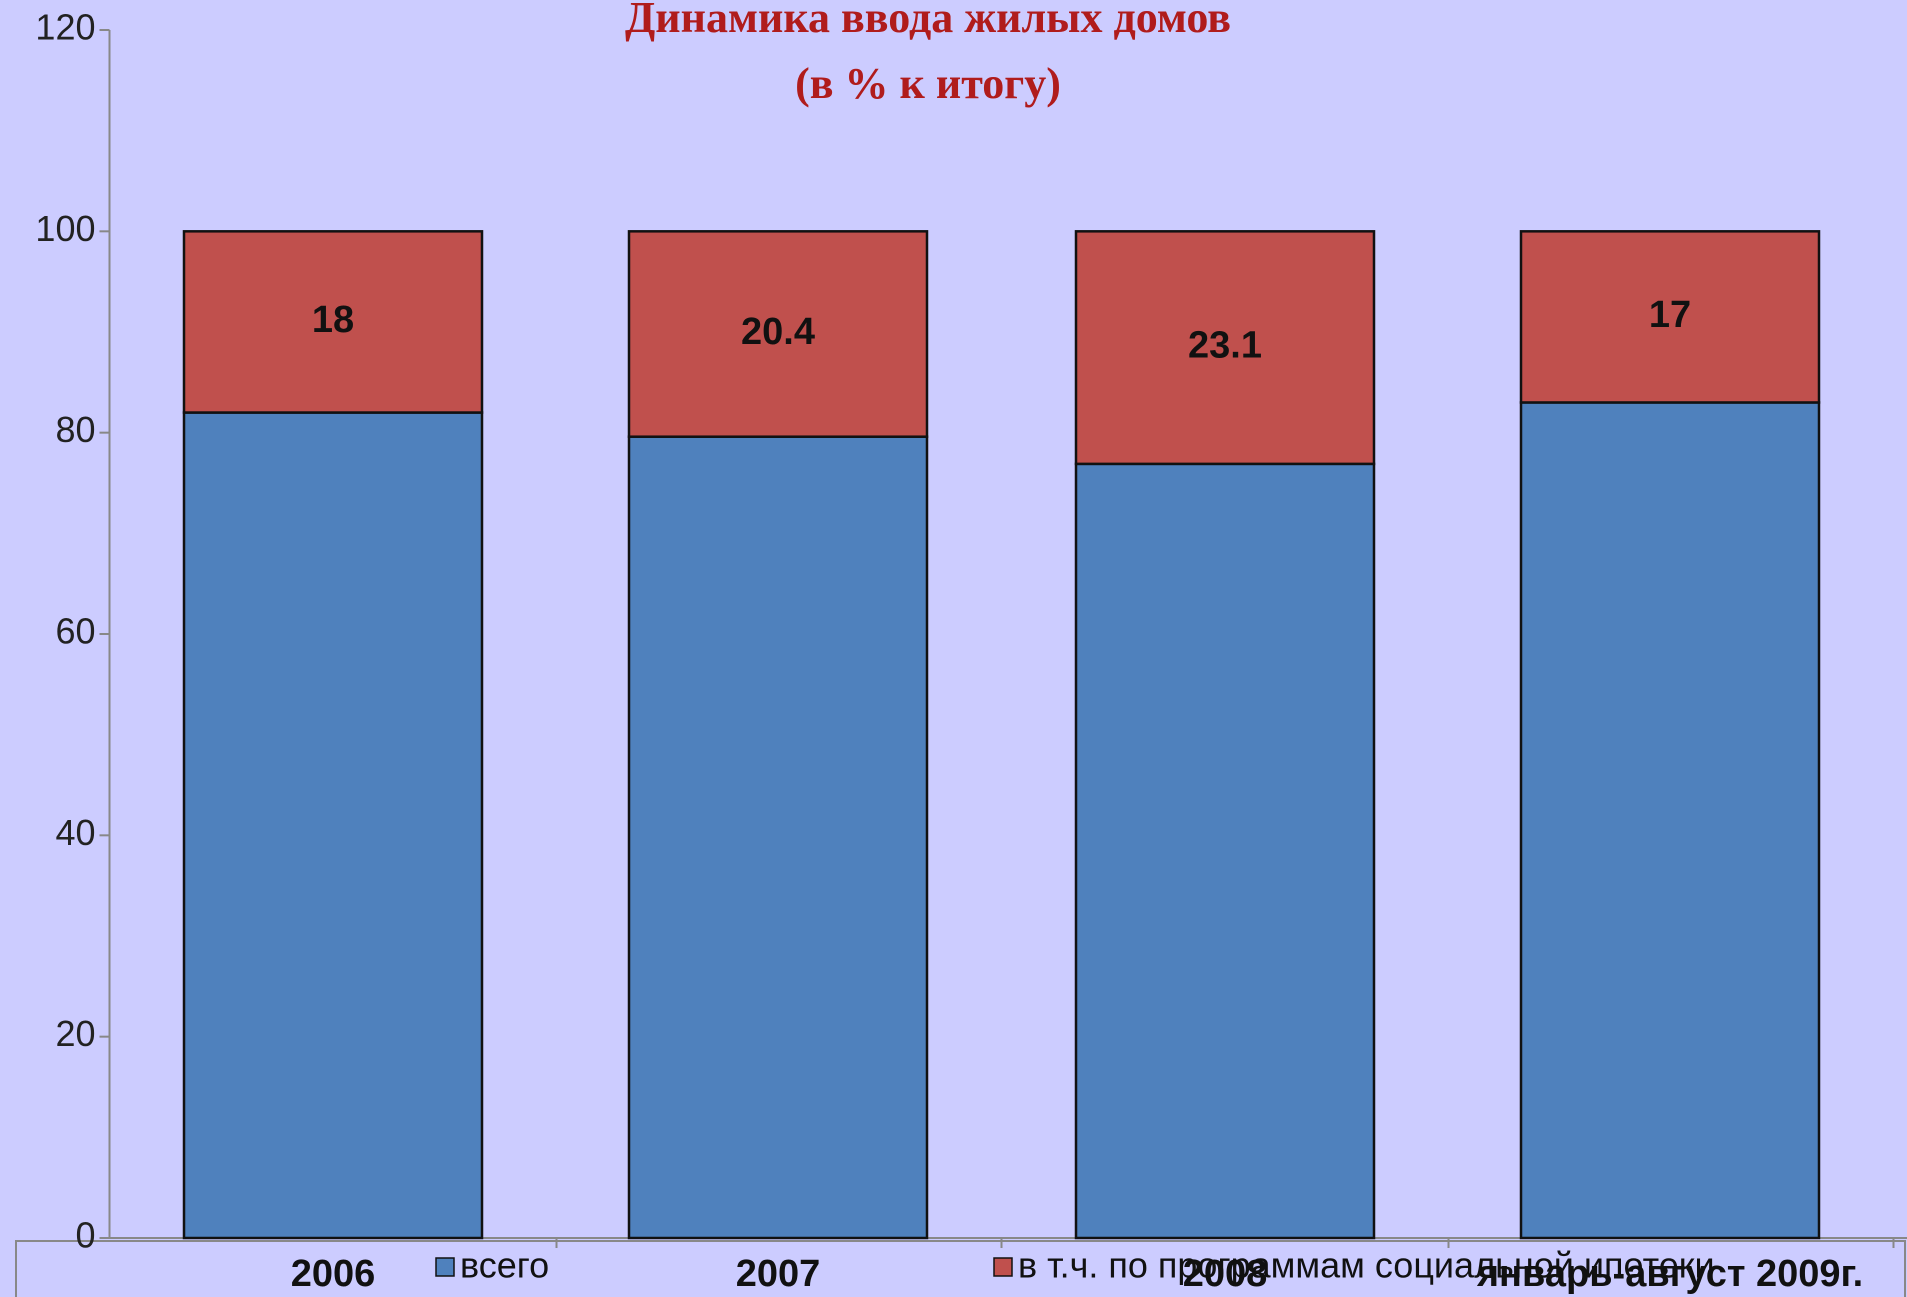 Image resolution: width=1907 pixels, height=1297 pixels. I want to click on data-label: 17, so click(1670, 315).